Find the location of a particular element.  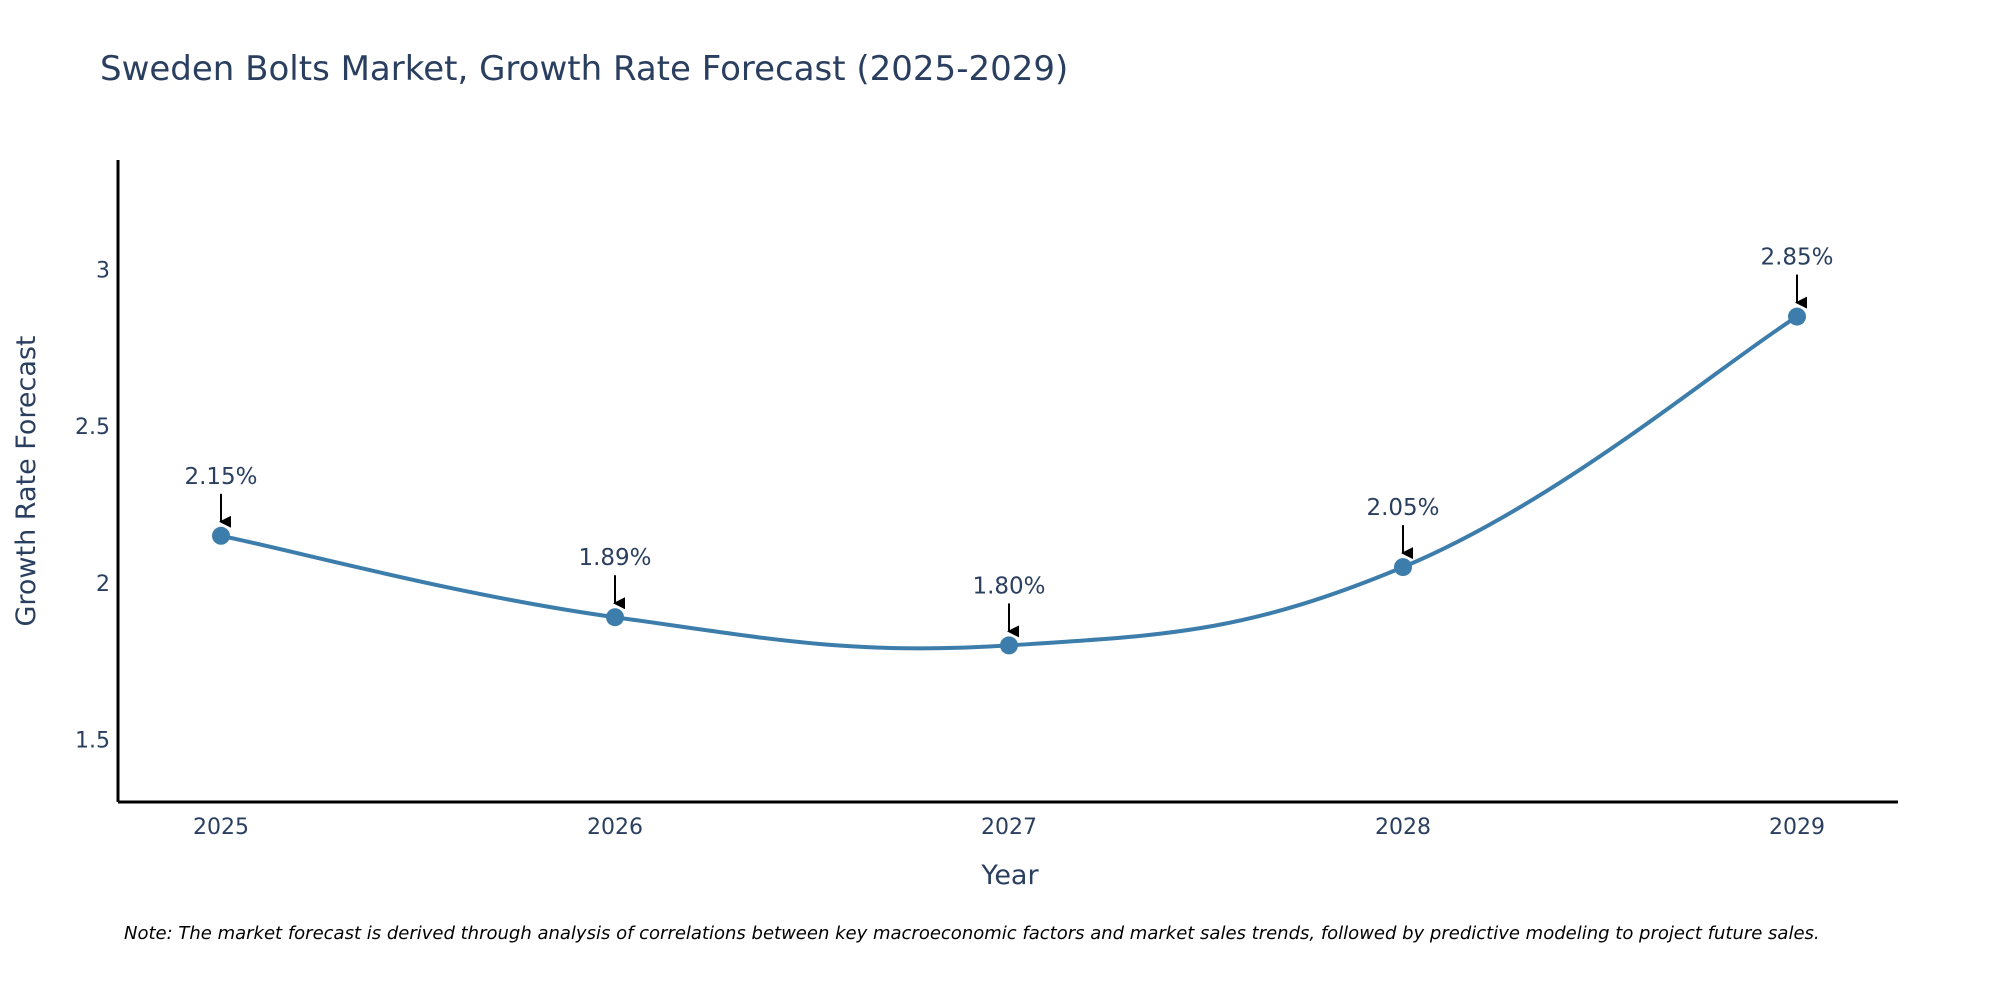

y-tick-label: 2 is located at coordinates (103, 584).